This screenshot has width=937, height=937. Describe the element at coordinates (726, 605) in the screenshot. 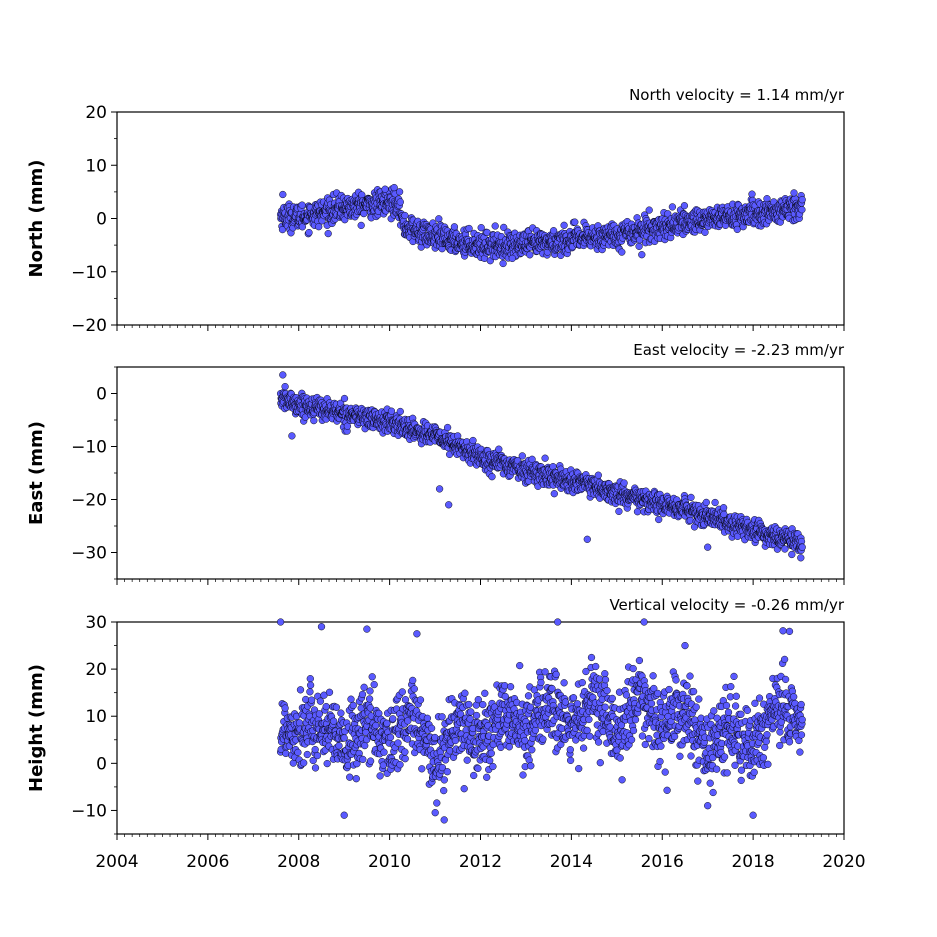

I see `vertical-velocity-label: Vertical velocity = -0.26 mm/yr` at that location.